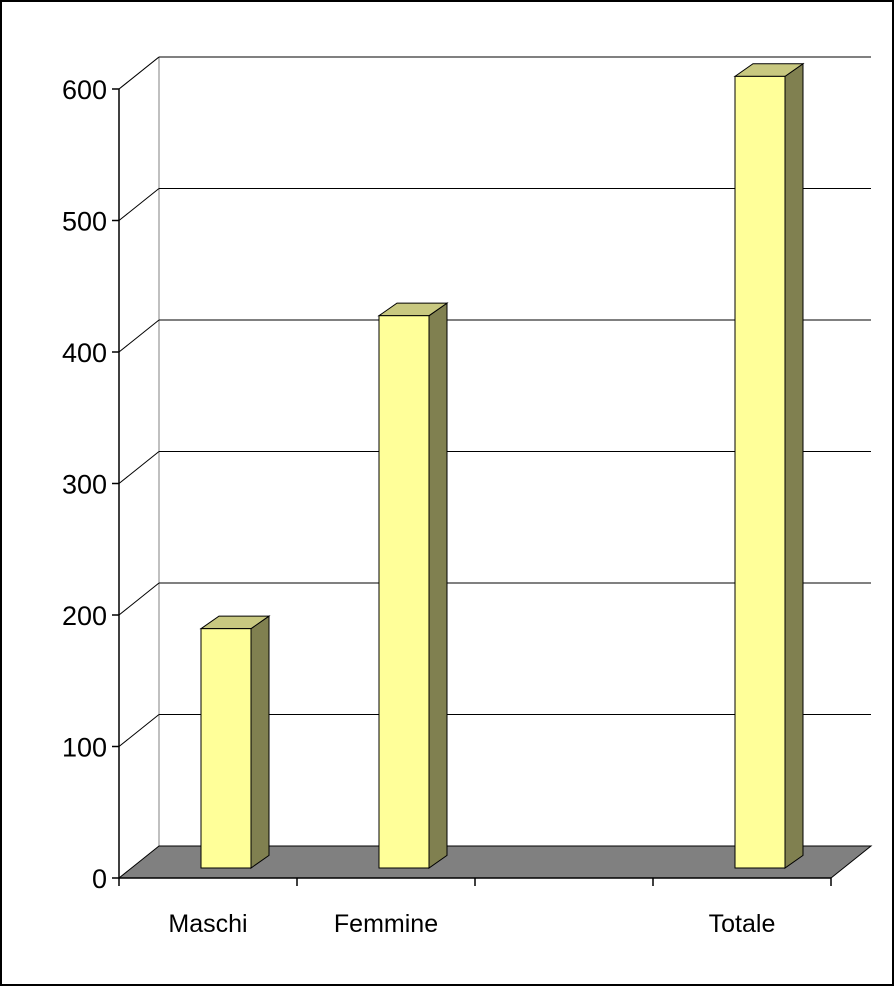 This screenshot has width=894, height=991. What do you see at coordinates (99, 879) in the screenshot?
I see `y-tick-label: 0` at bounding box center [99, 879].